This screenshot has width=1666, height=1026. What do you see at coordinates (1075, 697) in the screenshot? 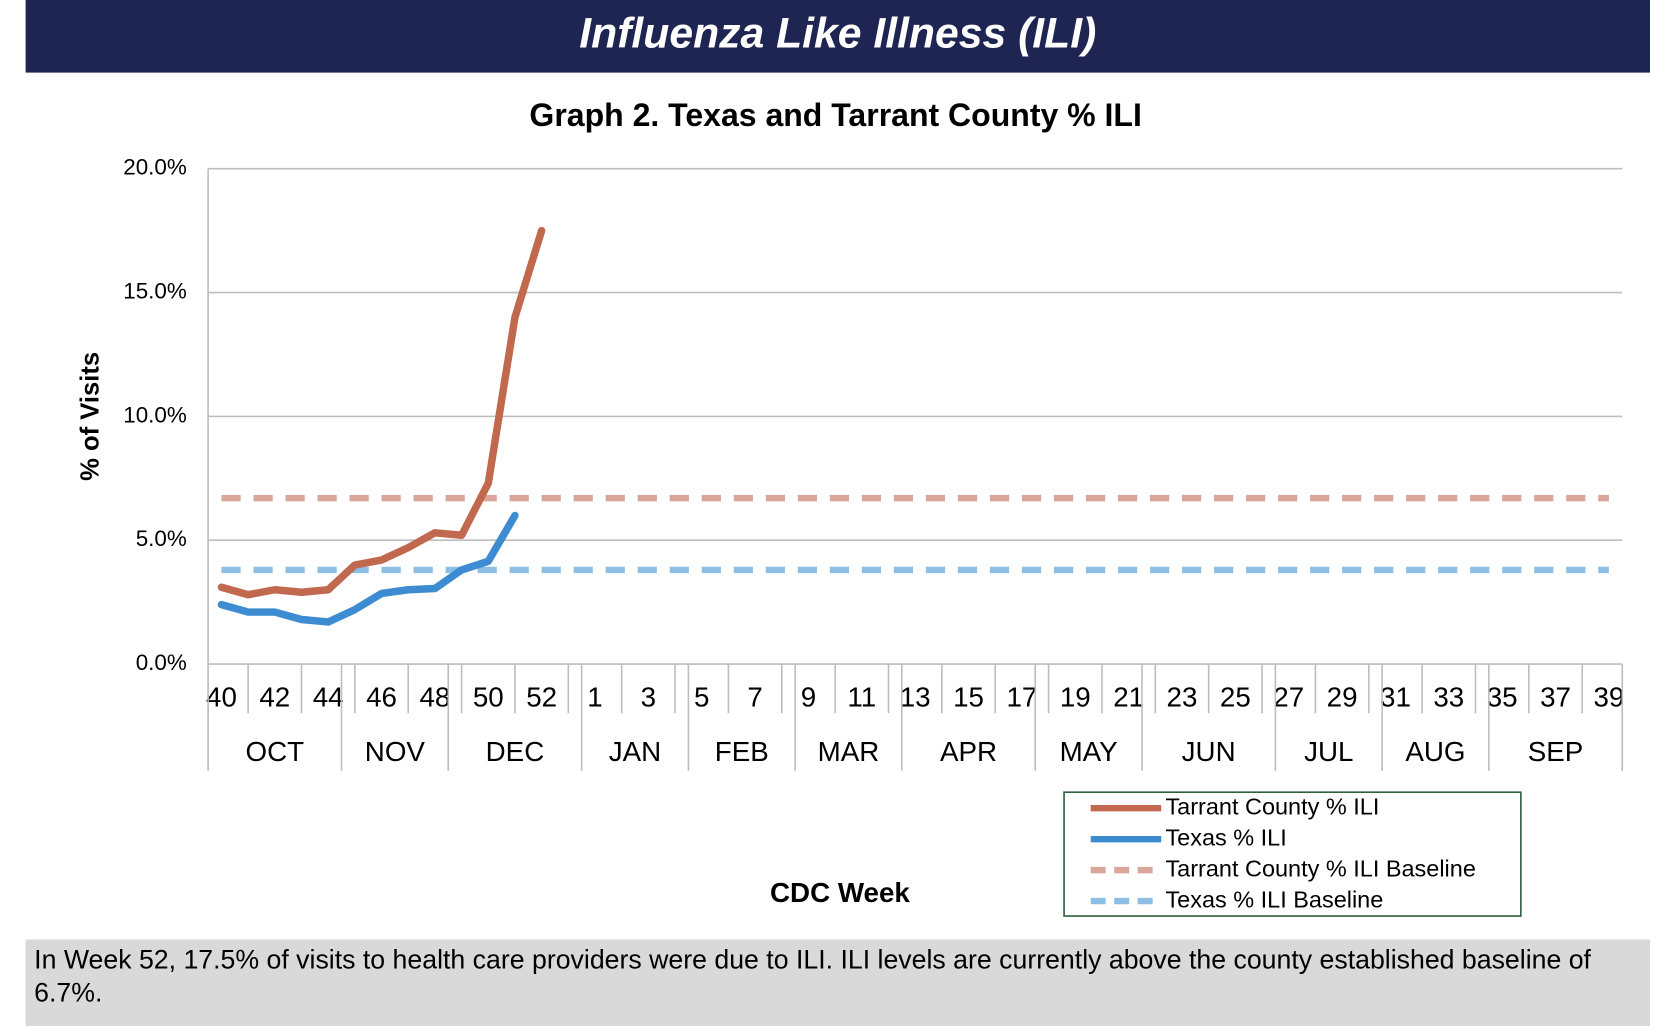
I see `x-tick-label: 19` at bounding box center [1075, 697].